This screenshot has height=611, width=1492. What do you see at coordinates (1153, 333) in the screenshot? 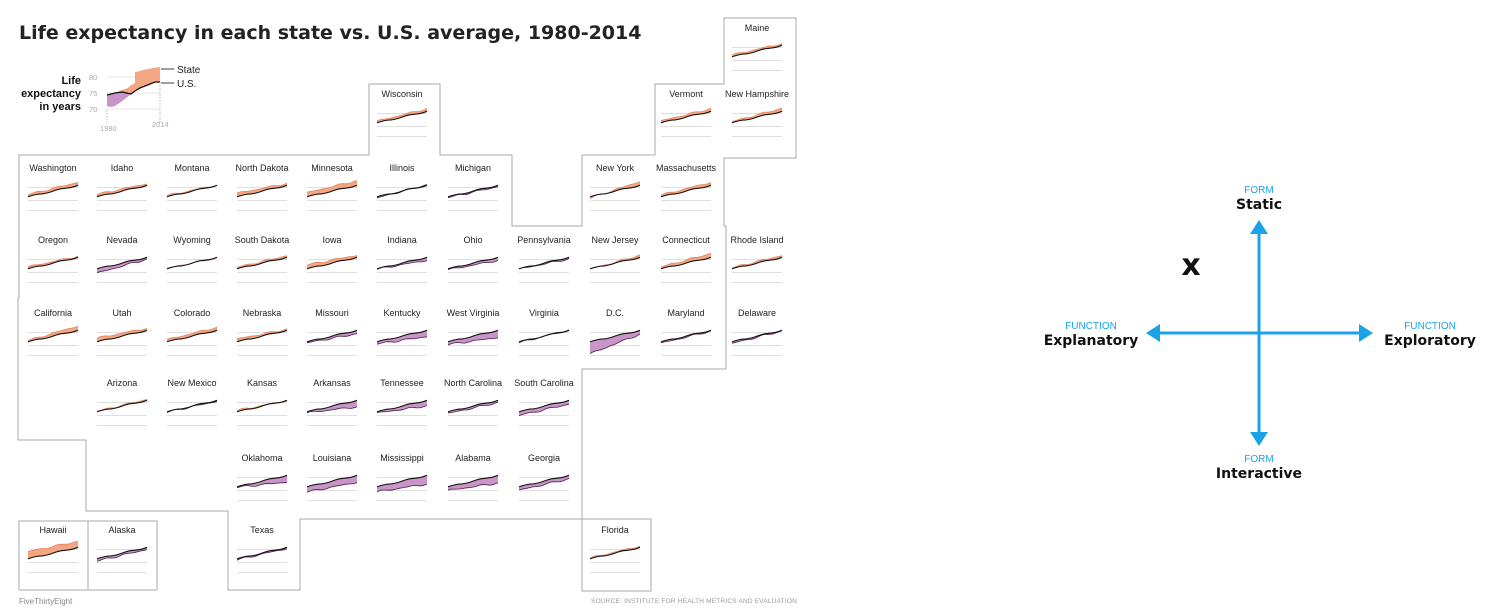
I see `arrow-left-icon` at bounding box center [1153, 333].